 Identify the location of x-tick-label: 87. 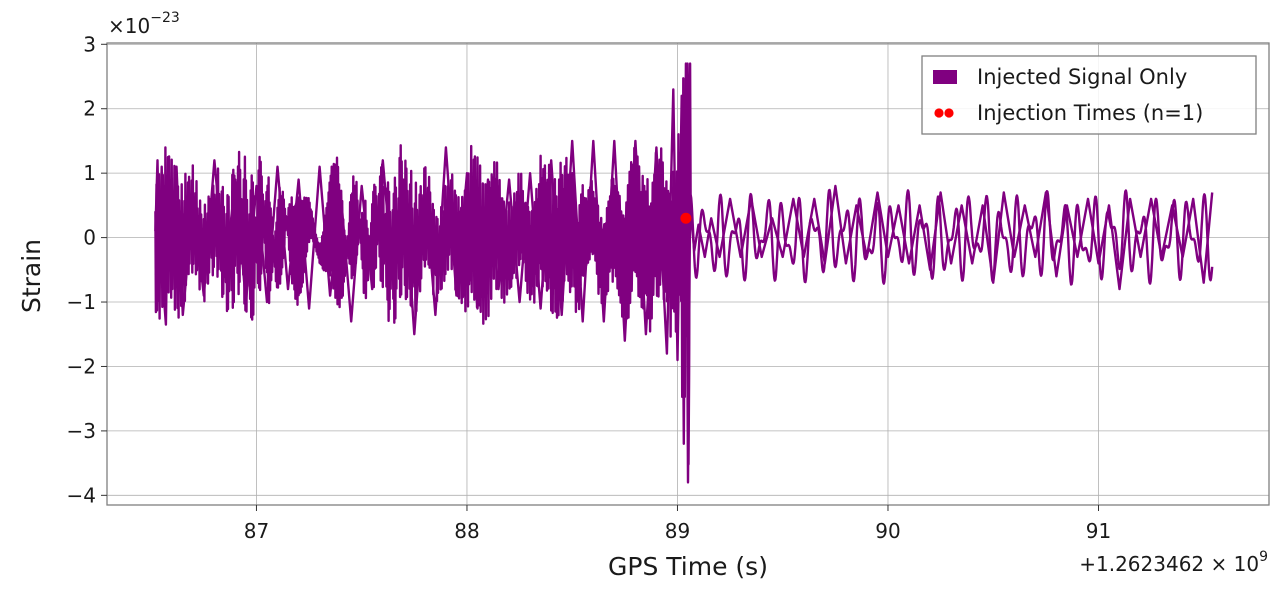
(256, 531).